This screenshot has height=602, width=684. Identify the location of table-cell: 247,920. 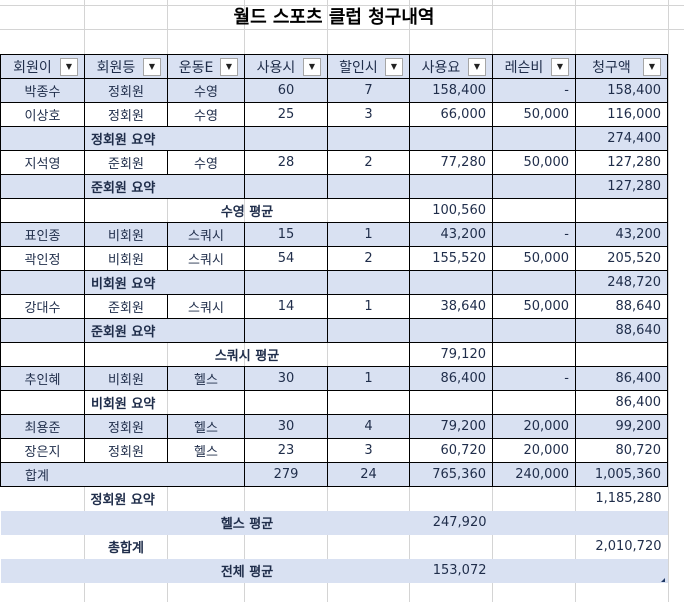
(451, 522).